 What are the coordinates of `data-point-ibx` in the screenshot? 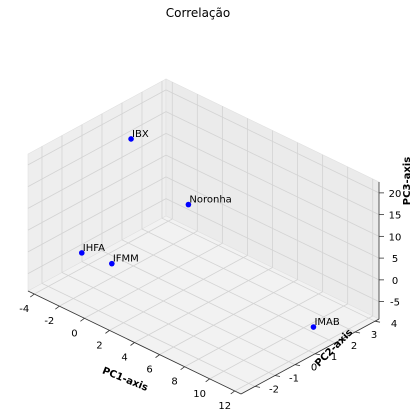 It's located at (131, 139).